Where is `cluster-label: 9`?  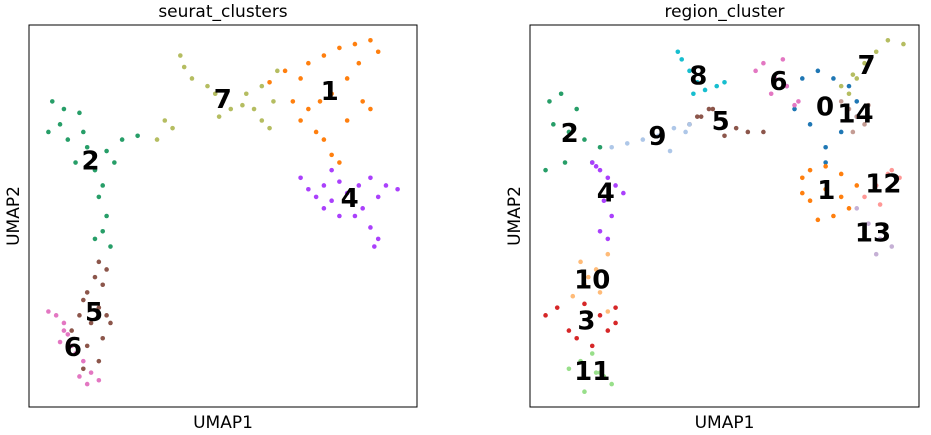
cluster-label: 9 is located at coordinates (657, 137).